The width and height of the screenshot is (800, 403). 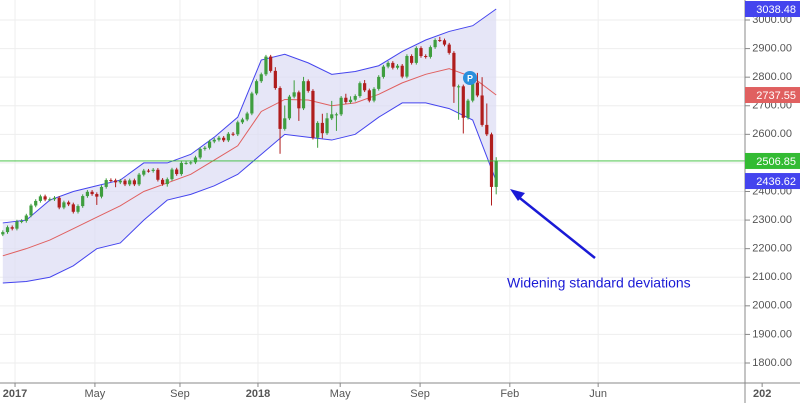 I want to click on price-tag-label: 2436.62, so click(x=776, y=182).